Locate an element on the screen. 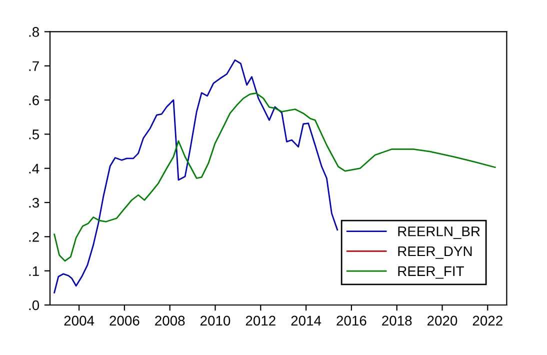 Image resolution: width=547 pixels, height=355 pixels. legend-label: REER_FIT is located at coordinates (431, 272).